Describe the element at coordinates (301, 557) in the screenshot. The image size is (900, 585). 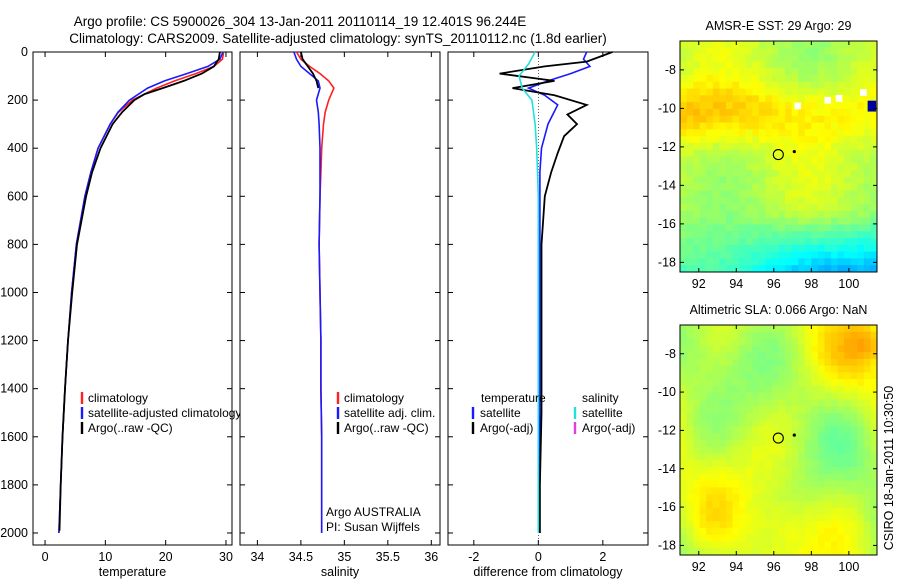
I see `x-tick-label: 34.5` at that location.